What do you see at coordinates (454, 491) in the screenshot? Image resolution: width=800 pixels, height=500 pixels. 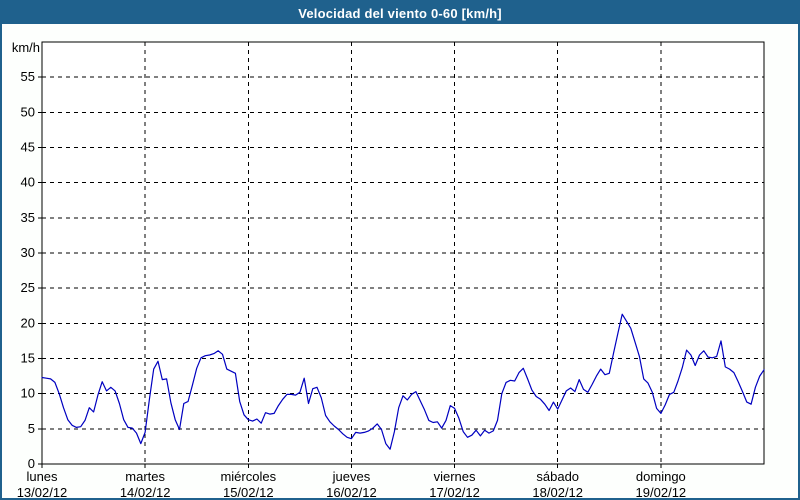 I see `day-date-label: 17/02/12` at bounding box center [454, 491].